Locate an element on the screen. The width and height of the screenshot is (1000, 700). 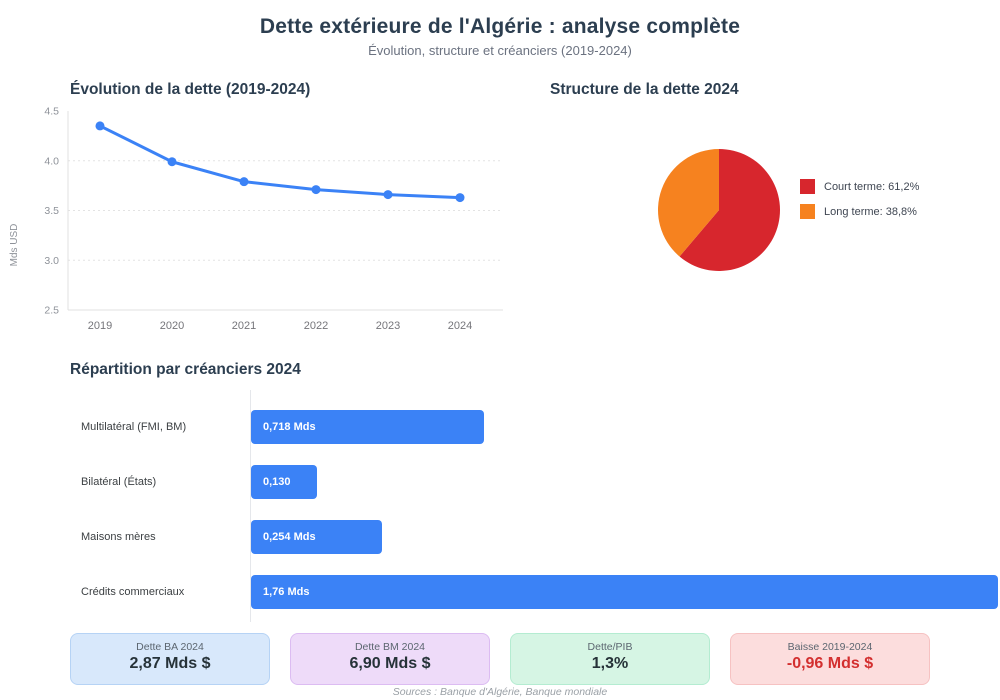
stat-card-value: 6,90 Mds $ is located at coordinates (390, 663).